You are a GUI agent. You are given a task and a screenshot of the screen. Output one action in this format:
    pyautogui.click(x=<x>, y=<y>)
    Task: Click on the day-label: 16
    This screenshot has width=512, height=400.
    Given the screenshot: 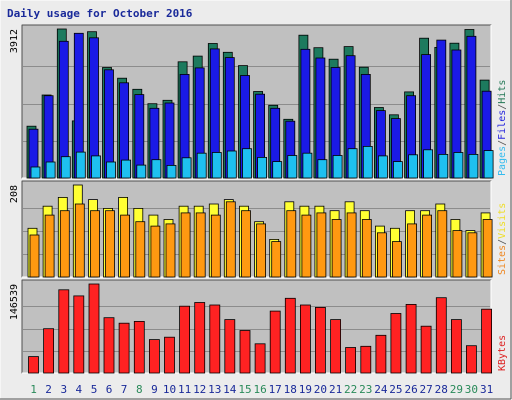 What is the action you would take?
    pyautogui.click(x=259, y=389)
    